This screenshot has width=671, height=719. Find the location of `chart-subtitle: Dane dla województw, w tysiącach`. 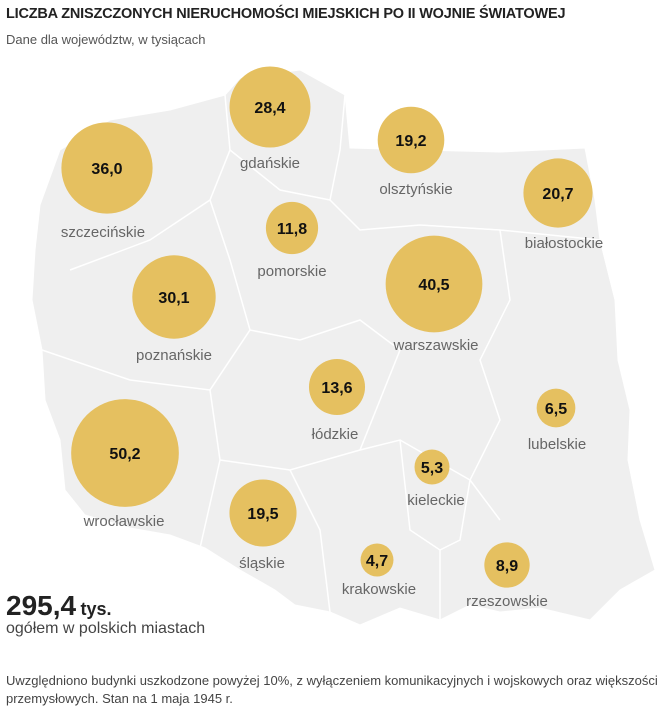

chart-subtitle: Dane dla województw, w tysiącach is located at coordinates (106, 39).